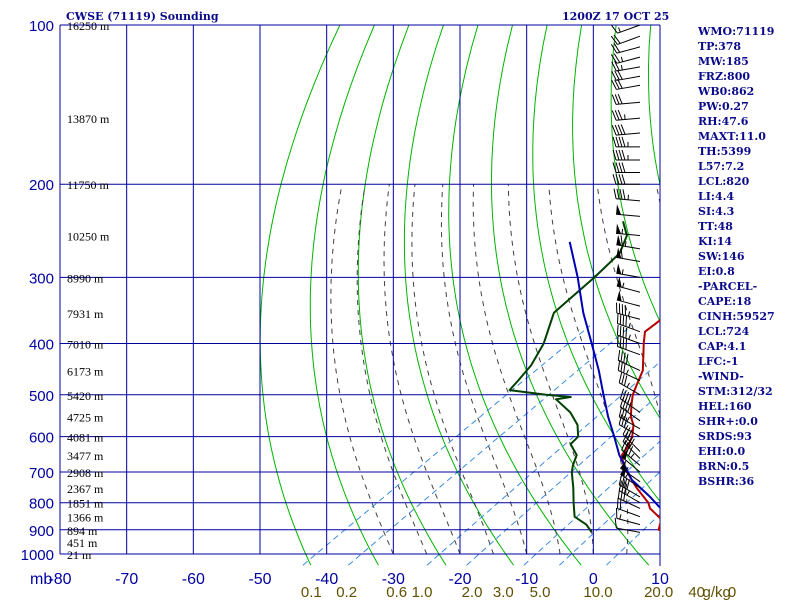 Image resolution: width=800 pixels, height=600 pixels. What do you see at coordinates (88, 26) in the screenshot?
I see `height-label: 16250 m` at bounding box center [88, 26].